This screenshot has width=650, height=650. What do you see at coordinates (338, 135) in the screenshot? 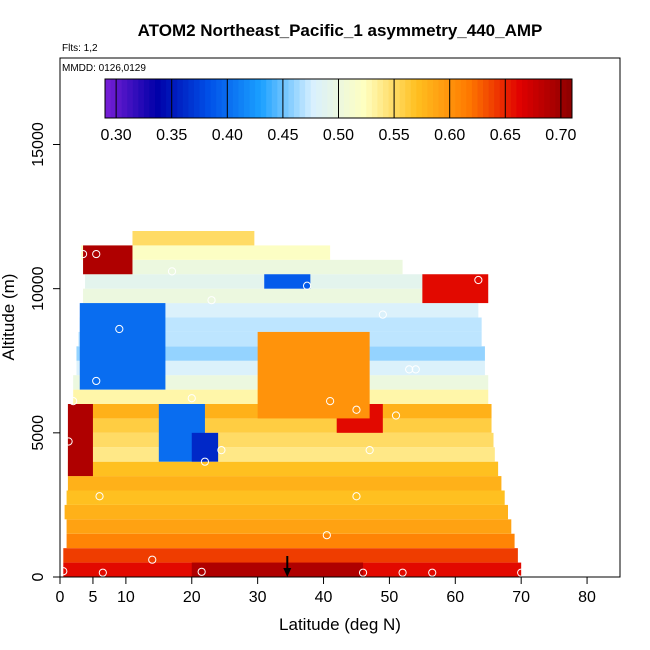
I see `colorbar-tick-label: 0.50` at bounding box center [338, 135].